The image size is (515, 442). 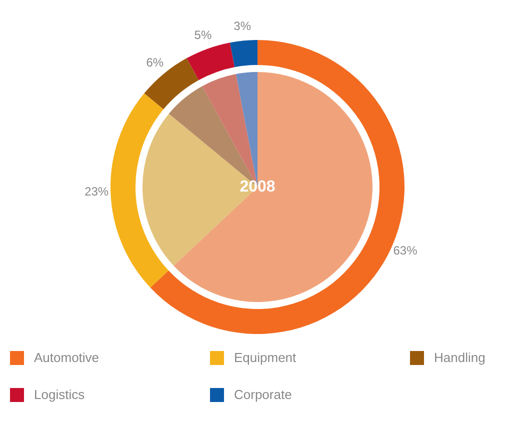 What do you see at coordinates (405, 250) in the screenshot?
I see `text: 63%` at bounding box center [405, 250].